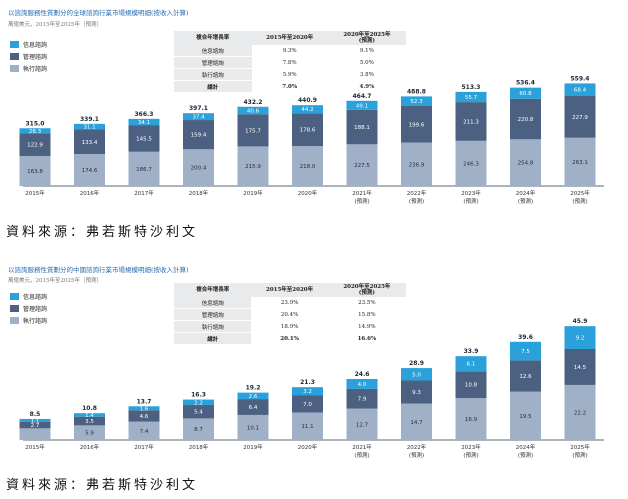 This screenshot has height=499, width=628. I want to click on legend-execution-swatch, so click(14, 320).